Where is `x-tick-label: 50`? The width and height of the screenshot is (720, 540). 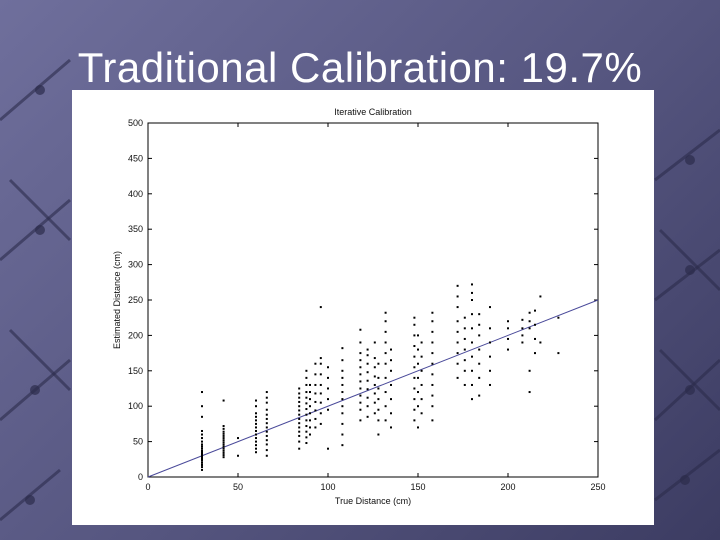 x-tick-label: 50 is located at coordinates (238, 487).